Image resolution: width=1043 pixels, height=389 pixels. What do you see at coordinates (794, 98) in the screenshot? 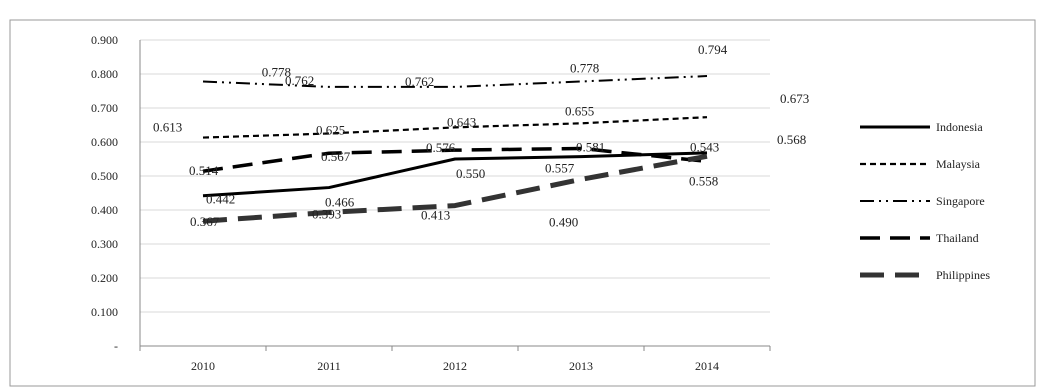
I see `data-label: 0.673` at bounding box center [794, 98].